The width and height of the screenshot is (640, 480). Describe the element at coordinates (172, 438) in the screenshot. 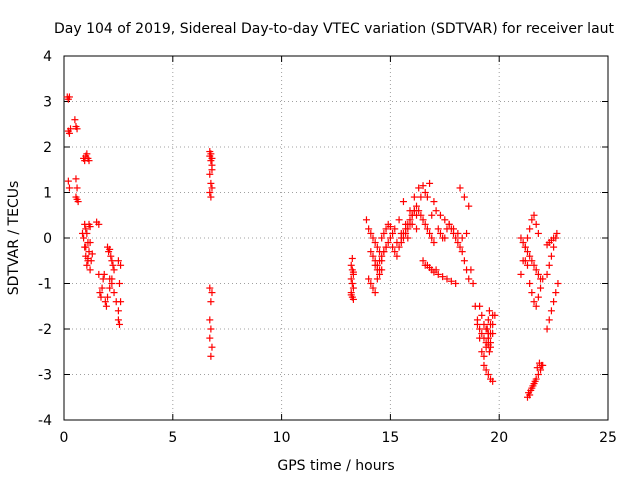

I see `x-tick-label: 5` at that location.